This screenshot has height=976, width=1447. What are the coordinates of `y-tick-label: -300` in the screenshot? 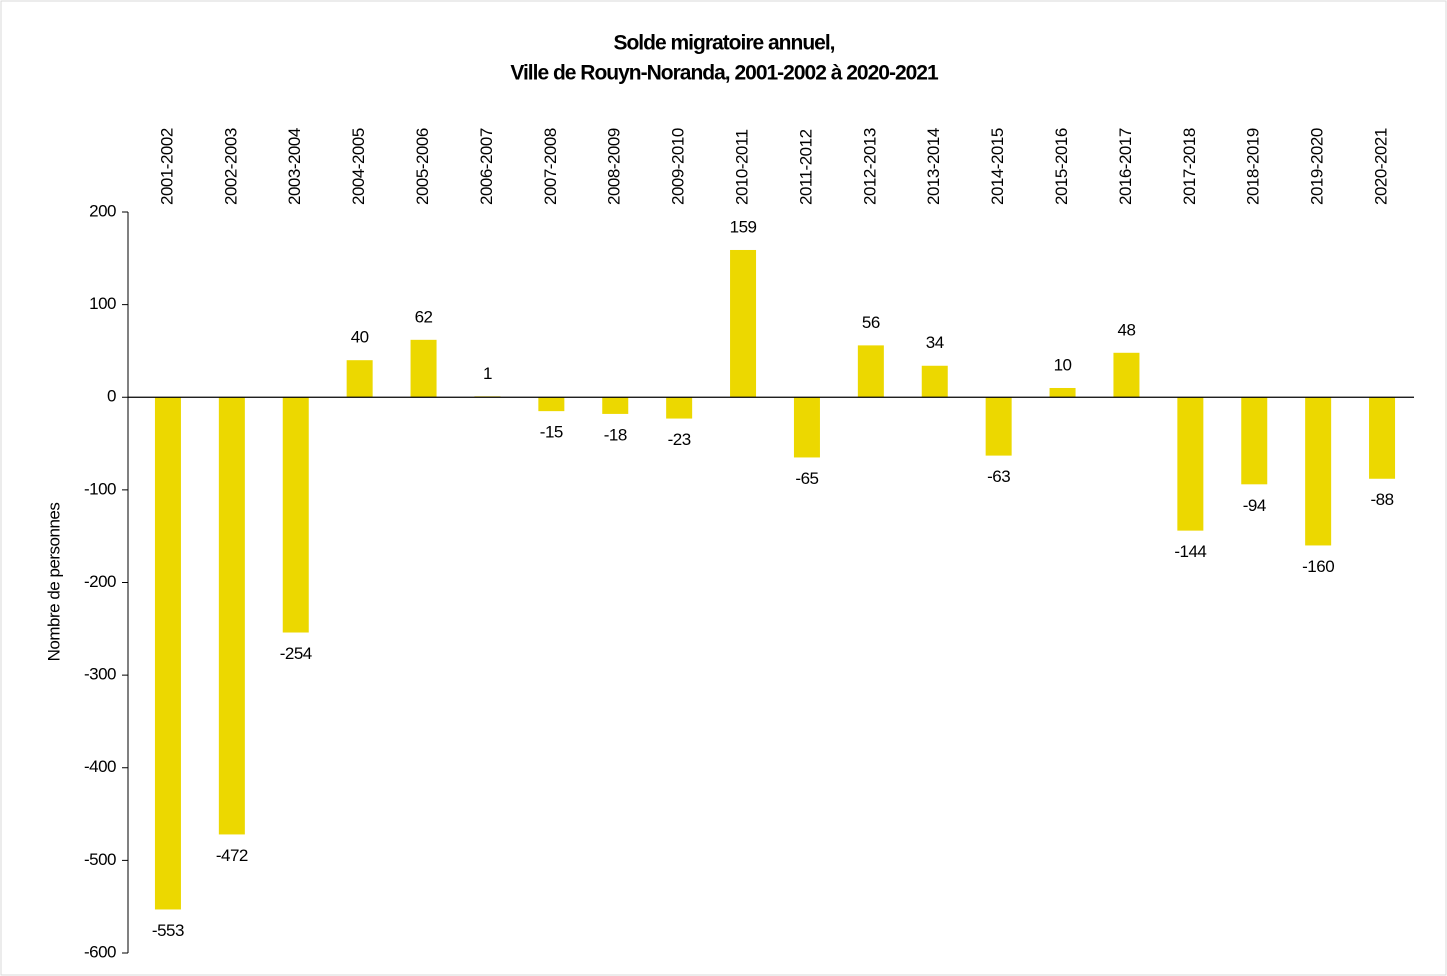 It's located at (100, 674).